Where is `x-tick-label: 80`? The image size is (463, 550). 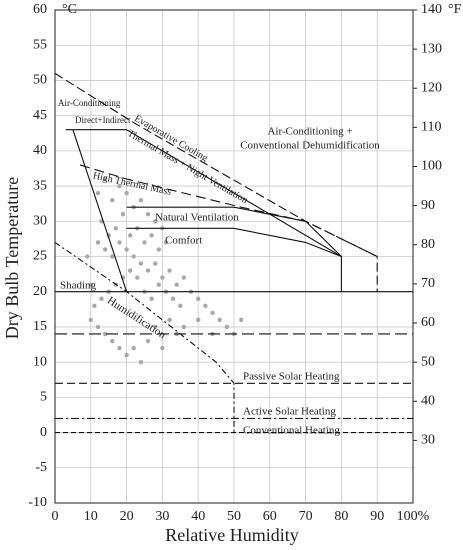 x-tick-label: 80 is located at coordinates (341, 516).